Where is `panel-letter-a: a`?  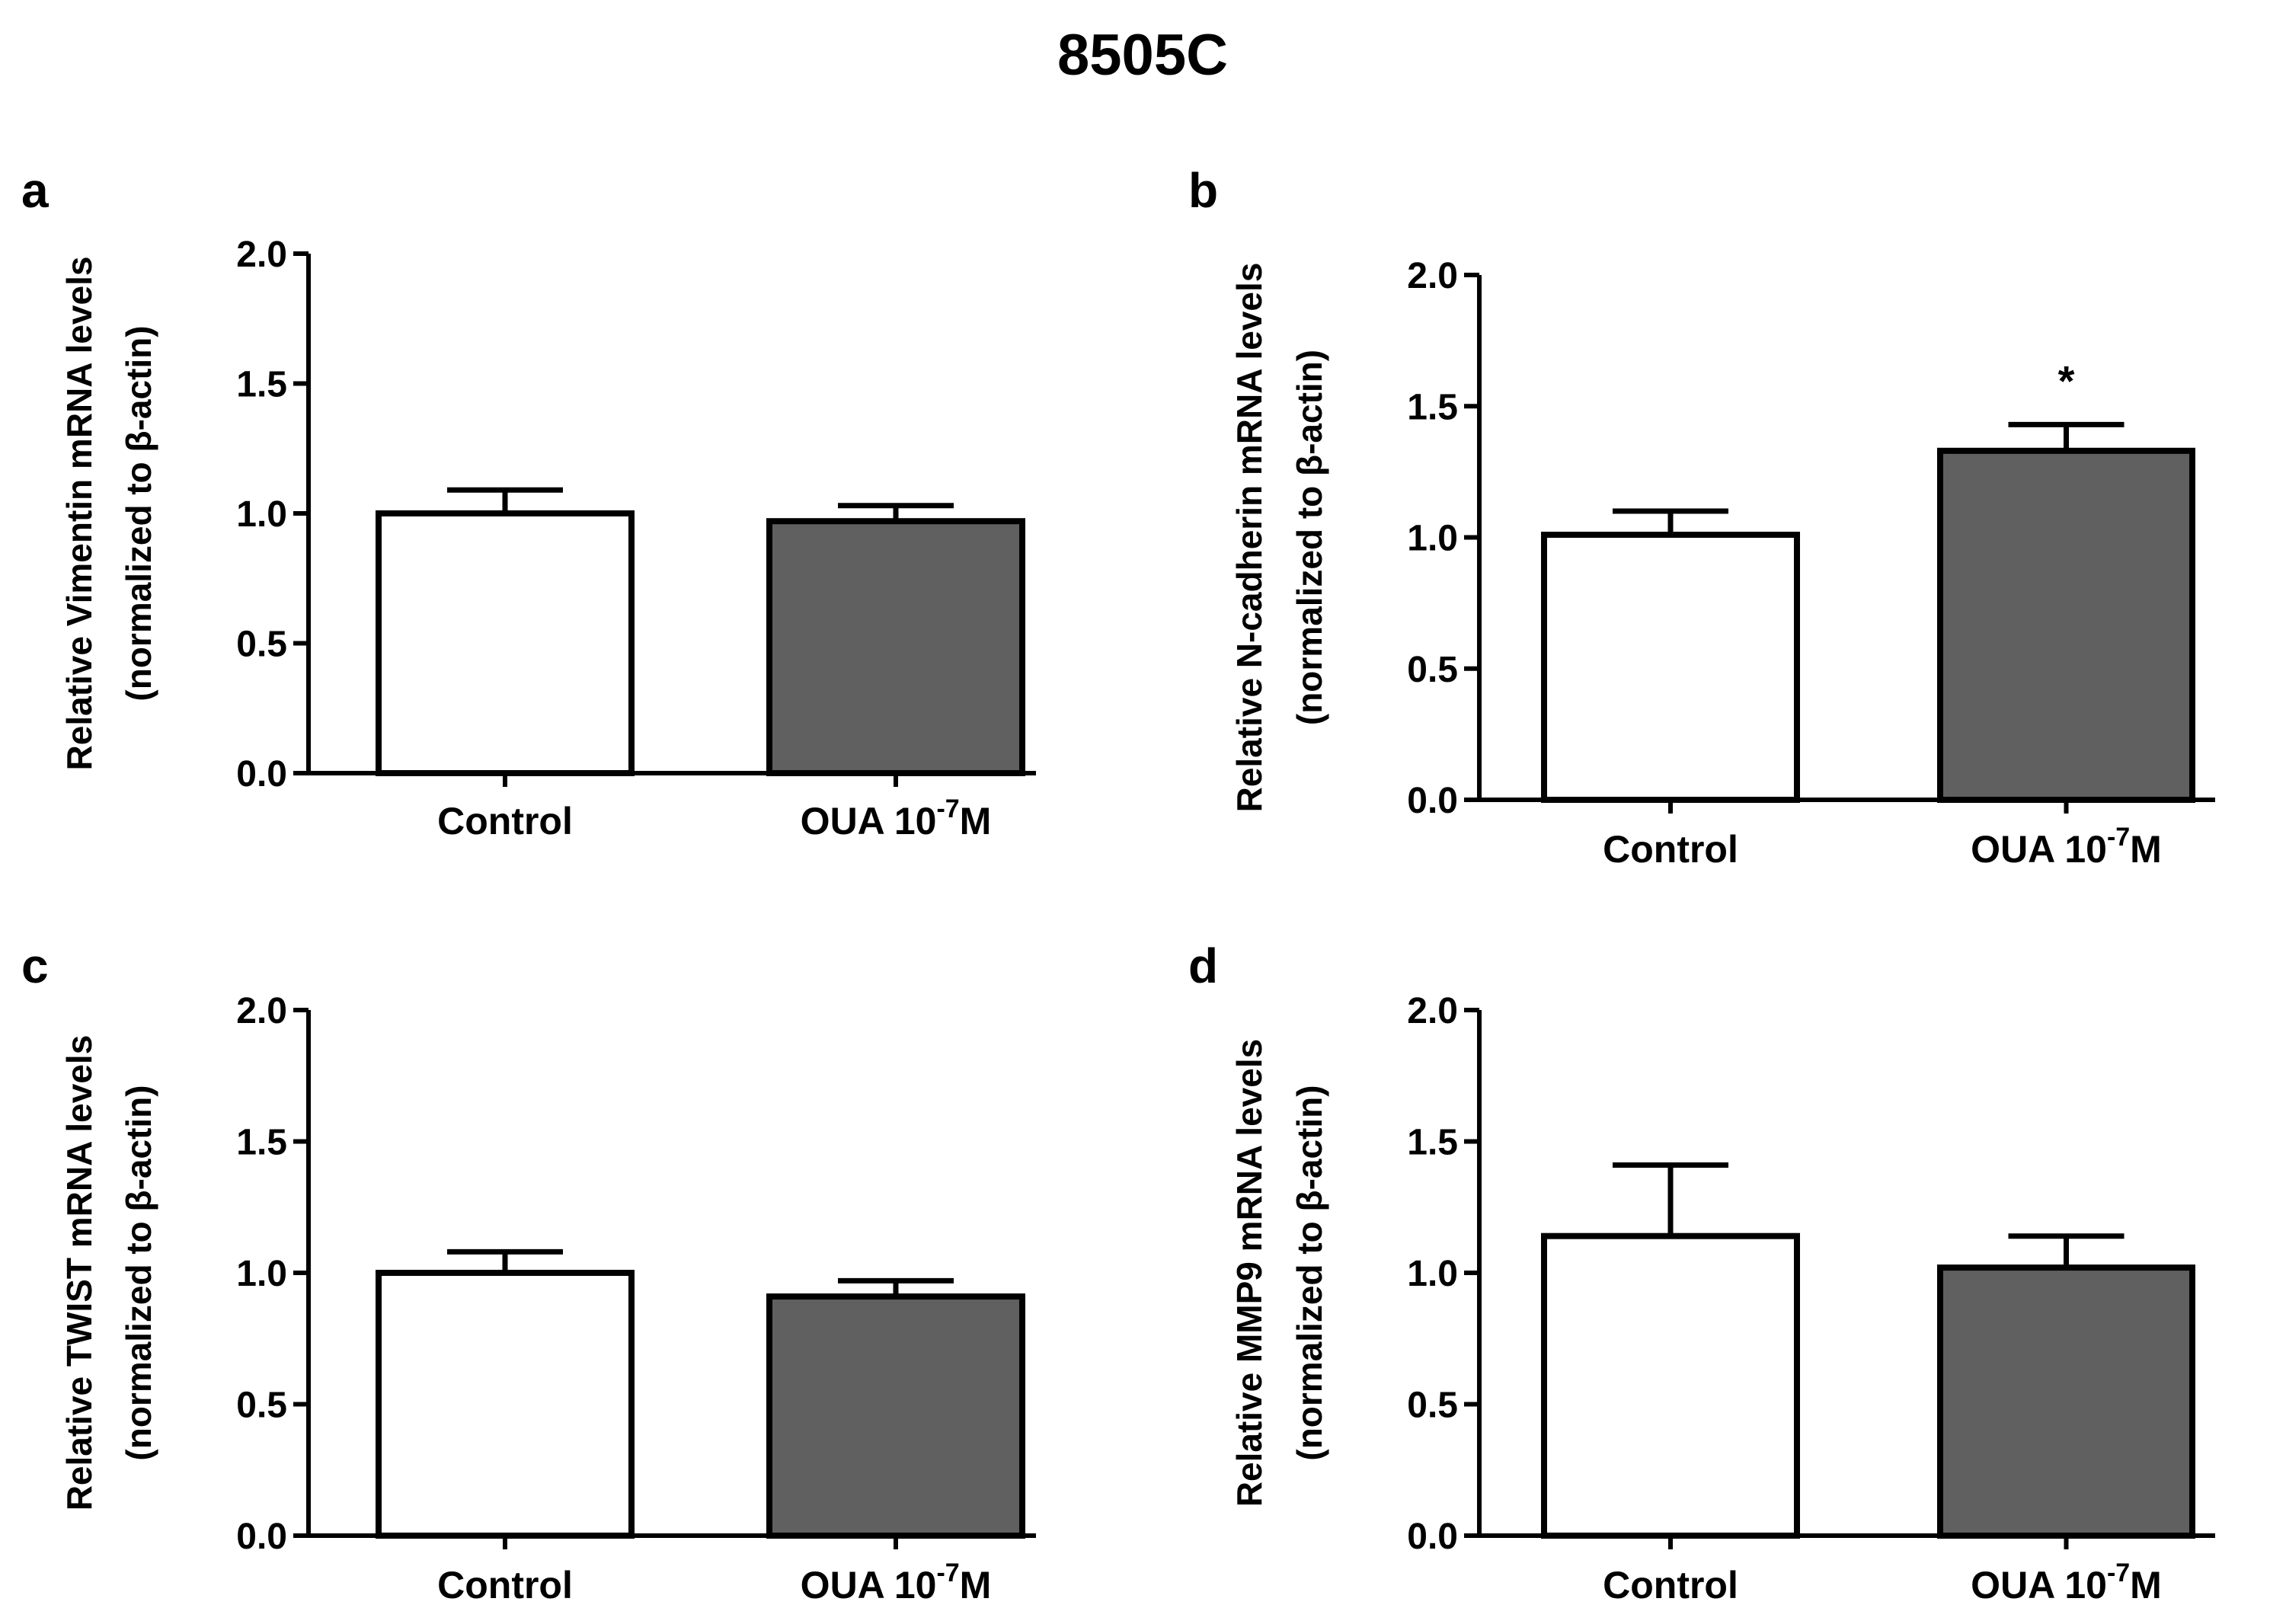 panel-letter-a: a is located at coordinates (35, 190).